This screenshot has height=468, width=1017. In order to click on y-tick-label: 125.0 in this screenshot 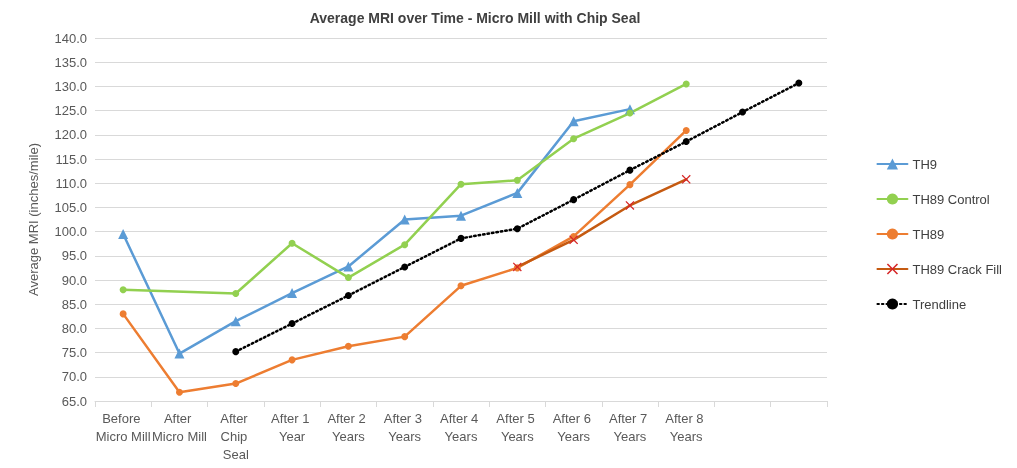, I will do `click(70, 111)`.